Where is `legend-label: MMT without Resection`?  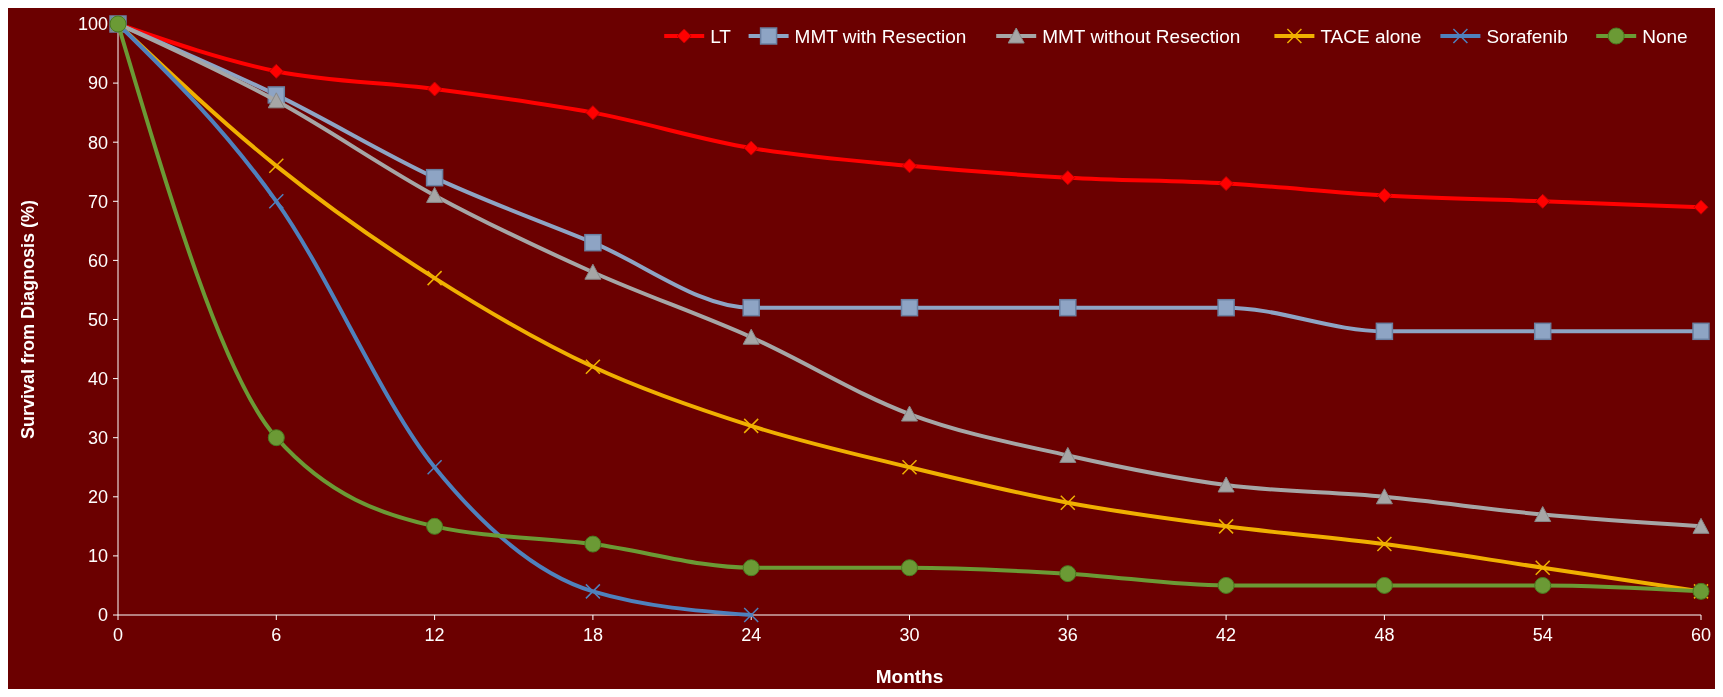 legend-label: MMT without Resection is located at coordinates (1141, 36).